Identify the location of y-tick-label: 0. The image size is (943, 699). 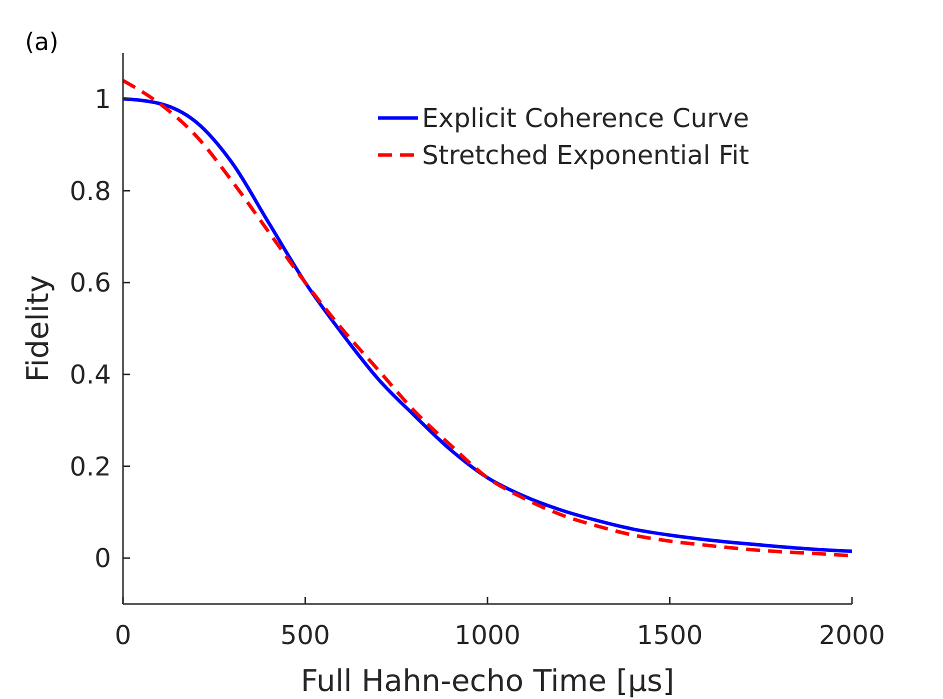
(102, 559).